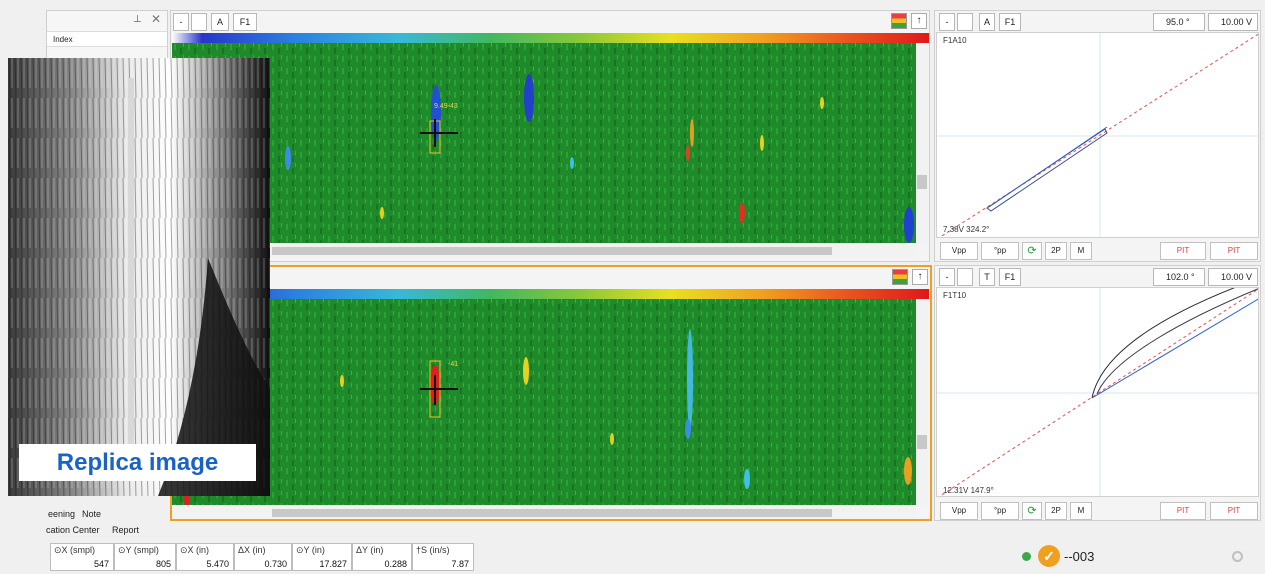 This screenshot has width=1265, height=574. What do you see at coordinates (195, 550) in the screenshot?
I see `meas-head: ⊙X (in)` at bounding box center [195, 550].